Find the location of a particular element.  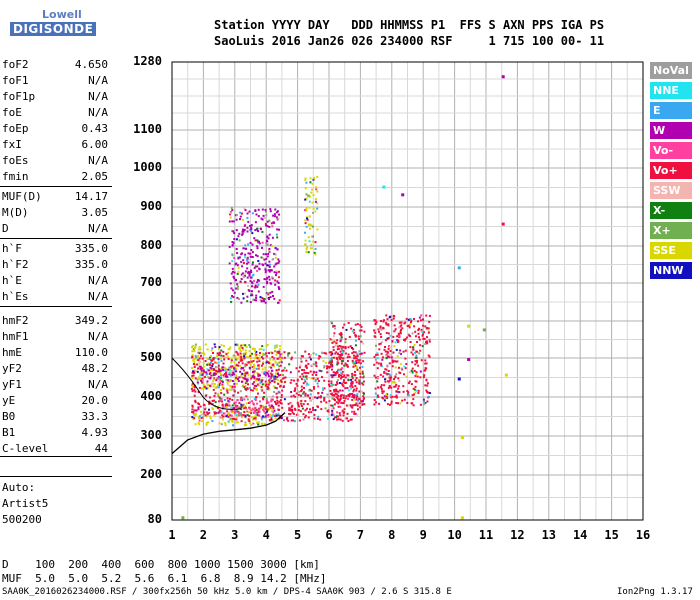

param-name: hmF2 is located at coordinates (15, 320).